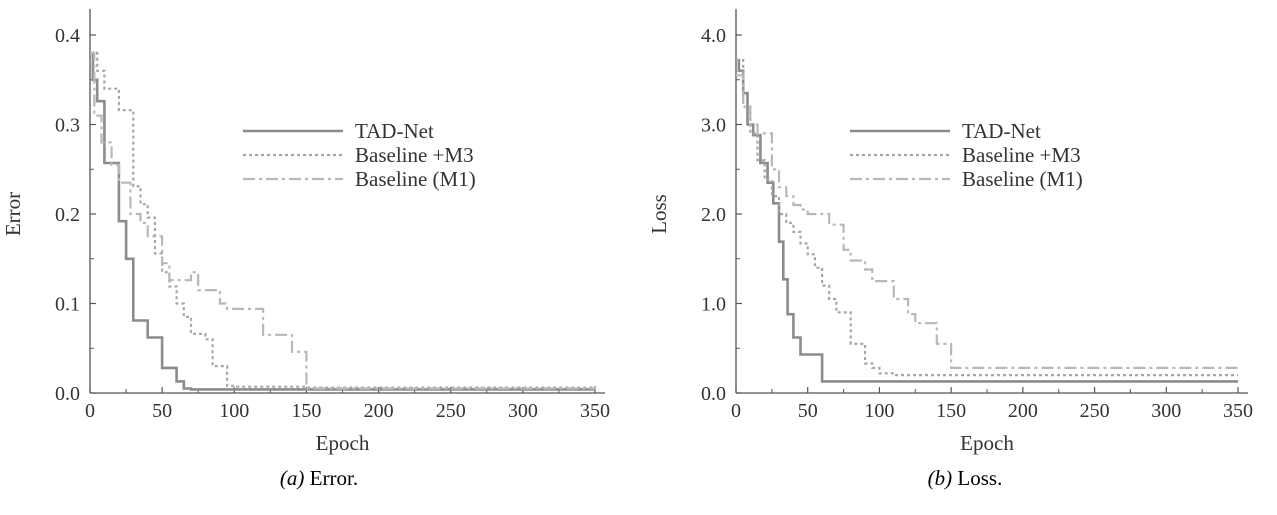  What do you see at coordinates (67, 126) in the screenshot?
I see `y-tick-label: 0.3` at bounding box center [67, 126].